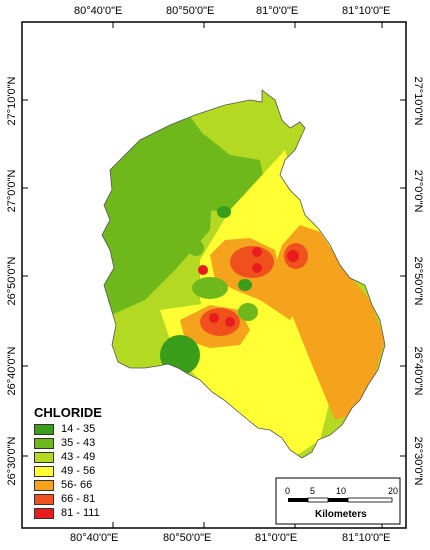  I want to click on zone-35-43-patch-b, so click(248, 312).